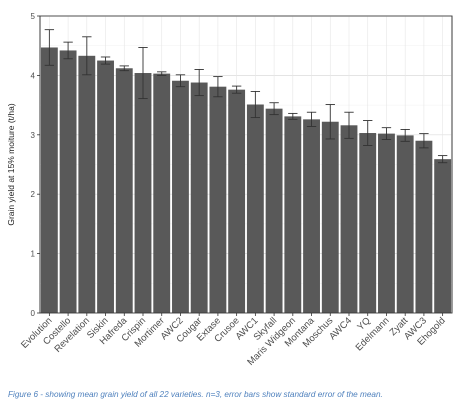 Image resolution: width=462 pixels, height=413 pixels. What do you see at coordinates (11, 164) in the screenshot?
I see `y-axis-title: Grain yield at 15% moiture (t/ha)` at bounding box center [11, 164].